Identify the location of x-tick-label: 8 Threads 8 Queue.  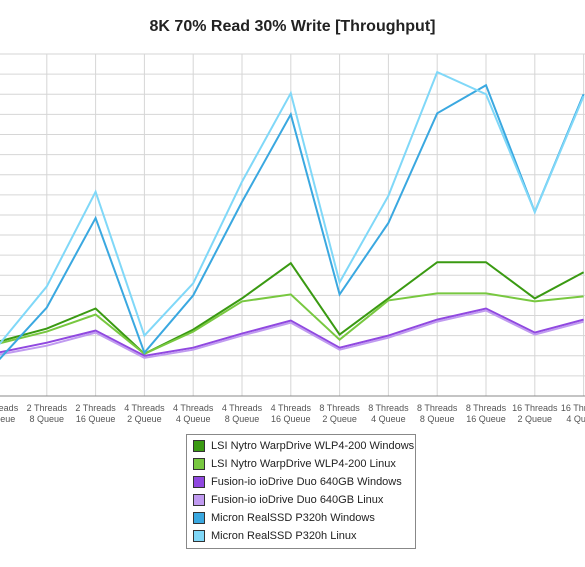
(437, 413).